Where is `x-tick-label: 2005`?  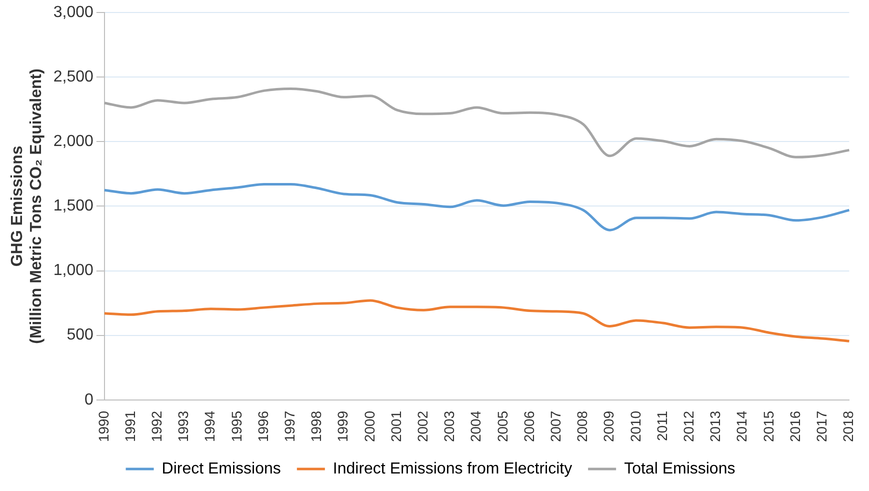 x-tick-label: 2005 is located at coordinates (502, 426).